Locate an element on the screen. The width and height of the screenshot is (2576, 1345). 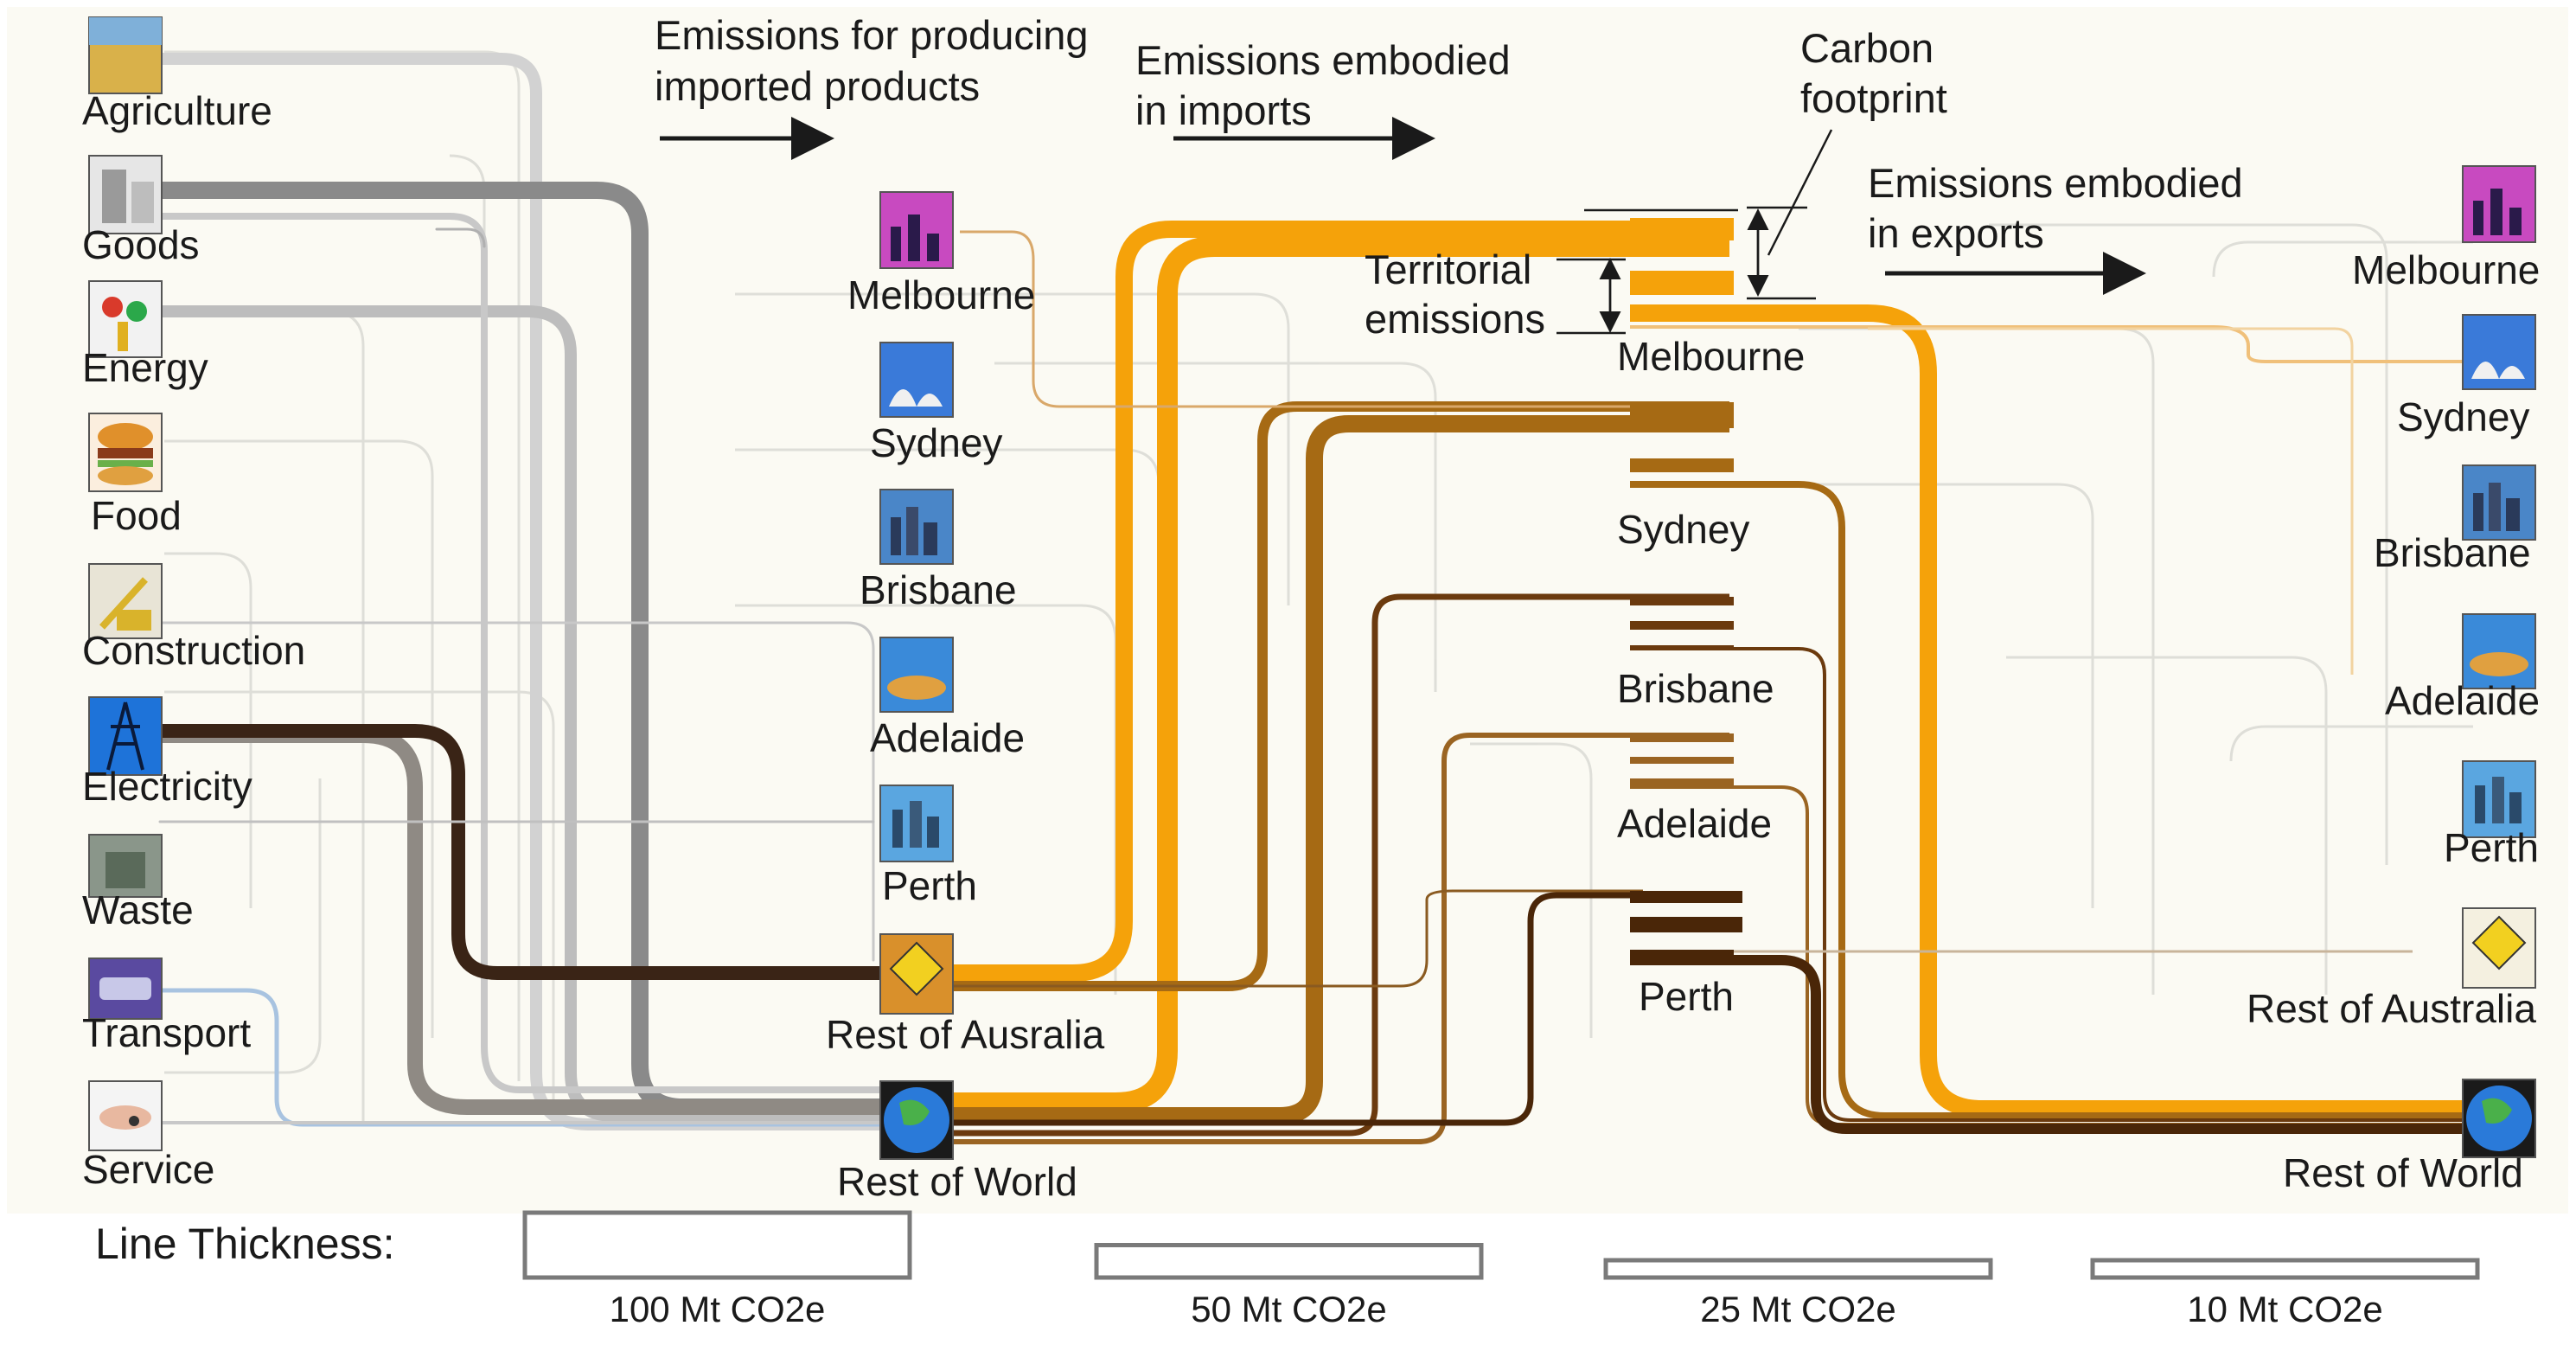
bar-perth-footprint is located at coordinates (1686, 897).